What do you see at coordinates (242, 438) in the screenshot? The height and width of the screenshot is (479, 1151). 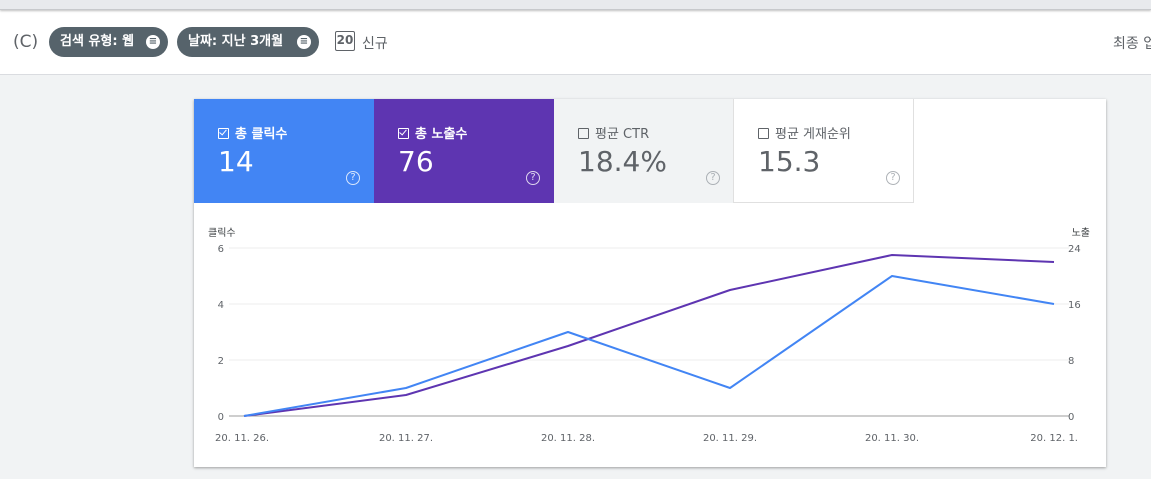 I see `x-tick-label: 20. 11. 26.` at bounding box center [242, 438].